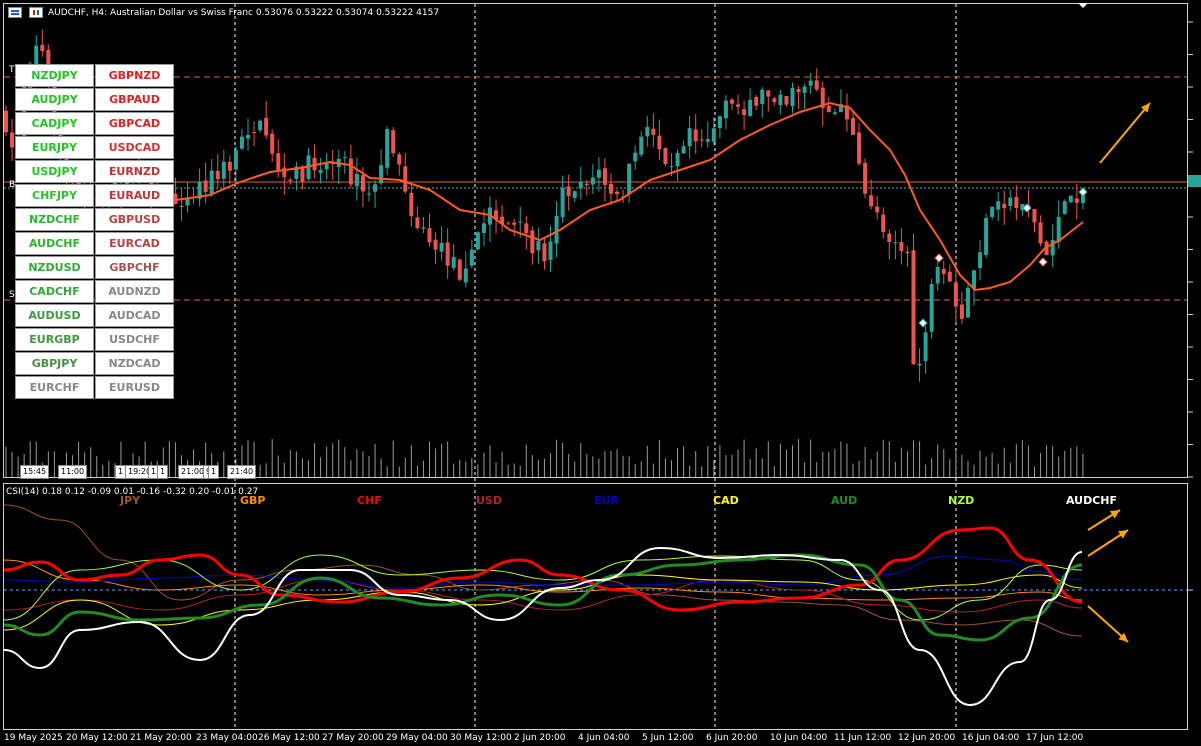 This screenshot has width=1201, height=746. What do you see at coordinates (36, 12) in the screenshot?
I see `trade-icon` at bounding box center [36, 12].